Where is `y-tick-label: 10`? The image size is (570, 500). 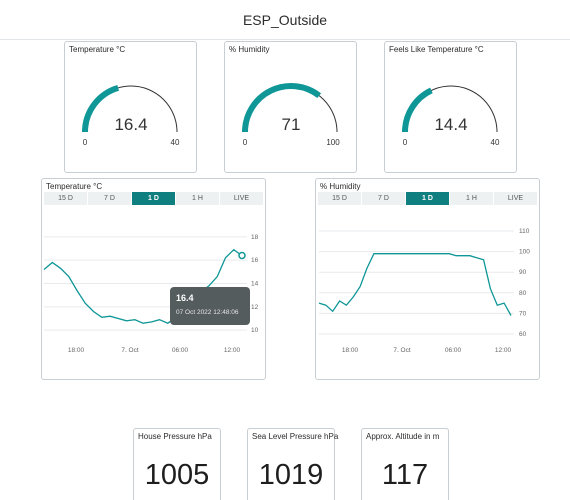 y-tick-label: 10 is located at coordinates (255, 330).